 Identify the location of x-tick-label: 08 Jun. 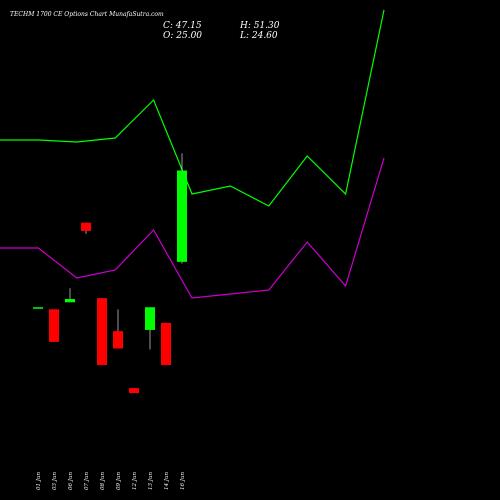
(103, 481).